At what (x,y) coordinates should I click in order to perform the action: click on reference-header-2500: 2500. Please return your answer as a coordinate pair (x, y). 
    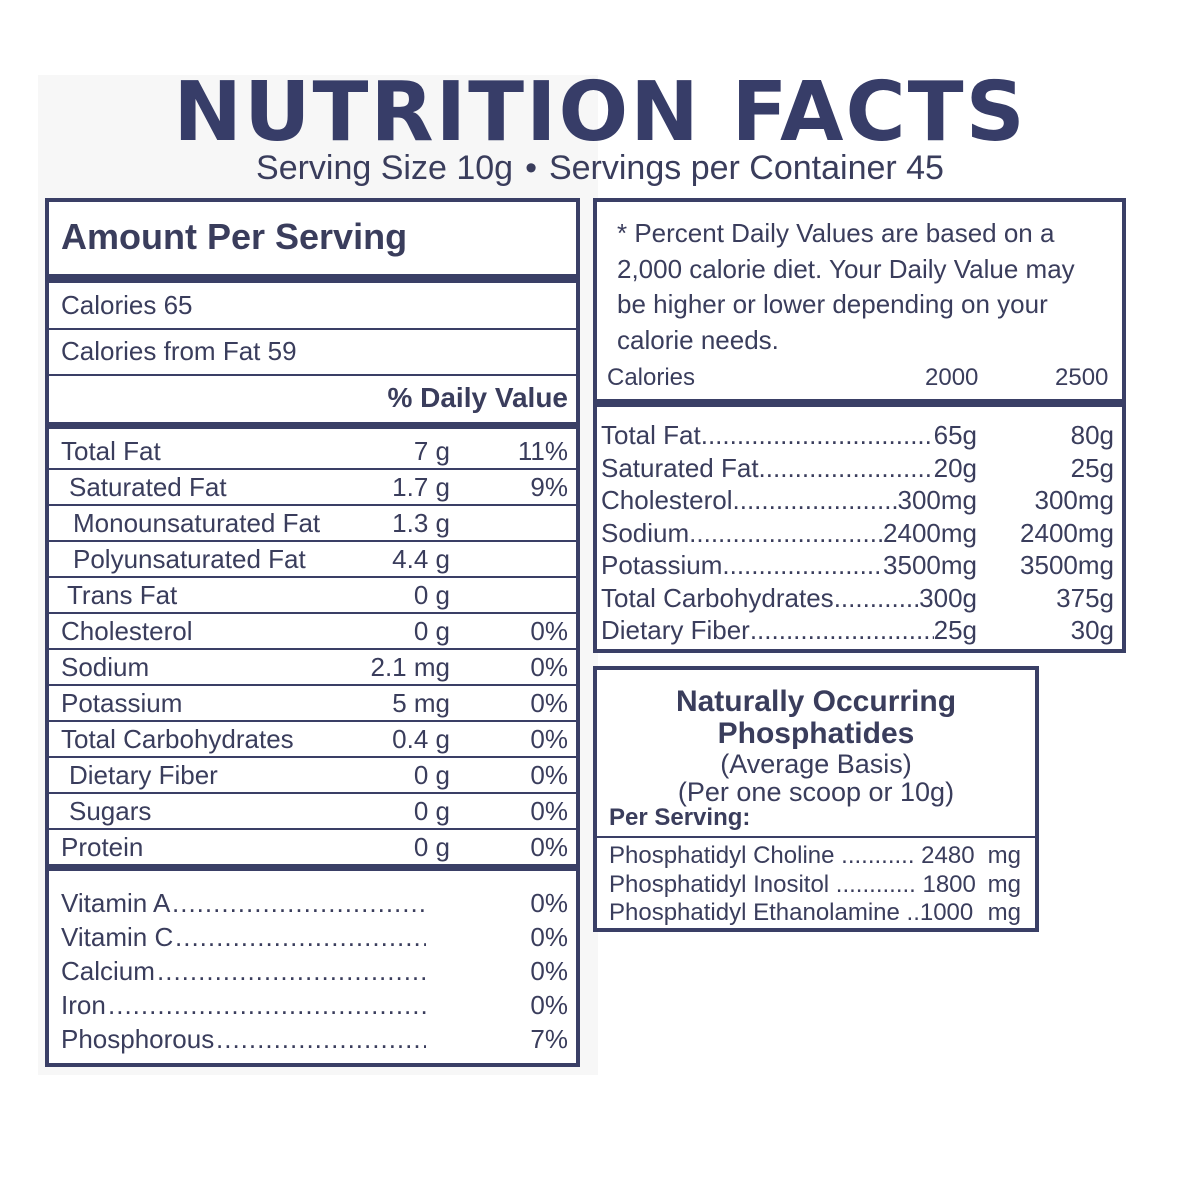
    Looking at the image, I should click on (1082, 377).